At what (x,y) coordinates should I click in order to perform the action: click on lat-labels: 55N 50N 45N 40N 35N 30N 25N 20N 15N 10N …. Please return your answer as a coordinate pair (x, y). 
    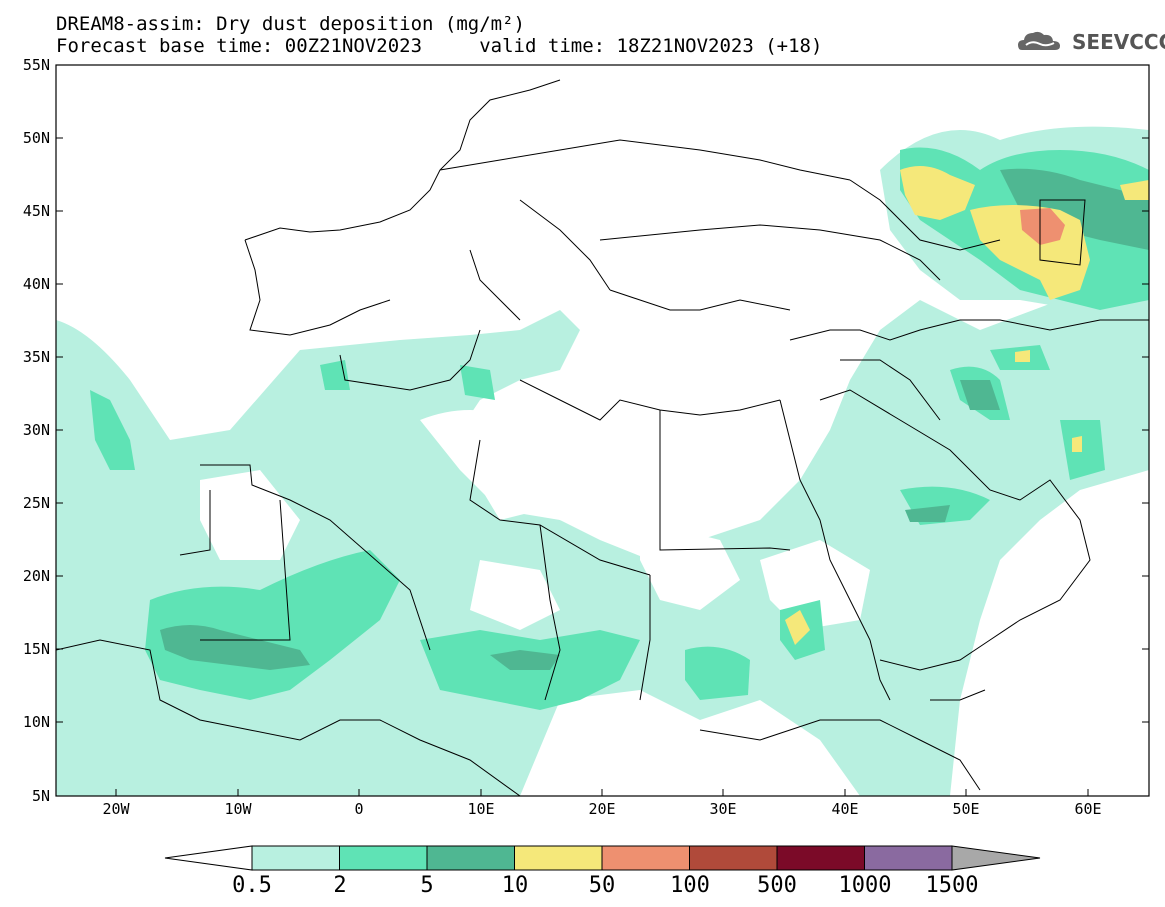
    Looking at the image, I should click on (36, 430).